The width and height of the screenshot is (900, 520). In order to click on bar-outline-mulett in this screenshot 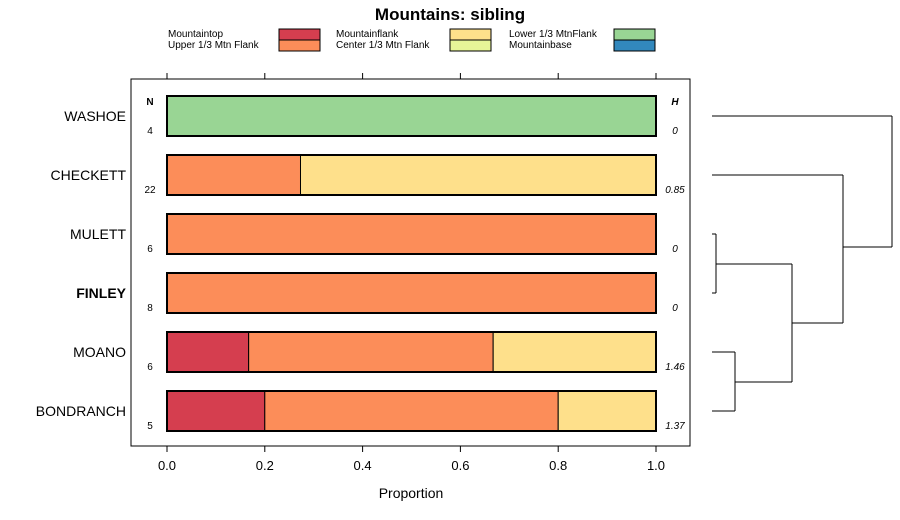, I will do `click(411, 234)`.